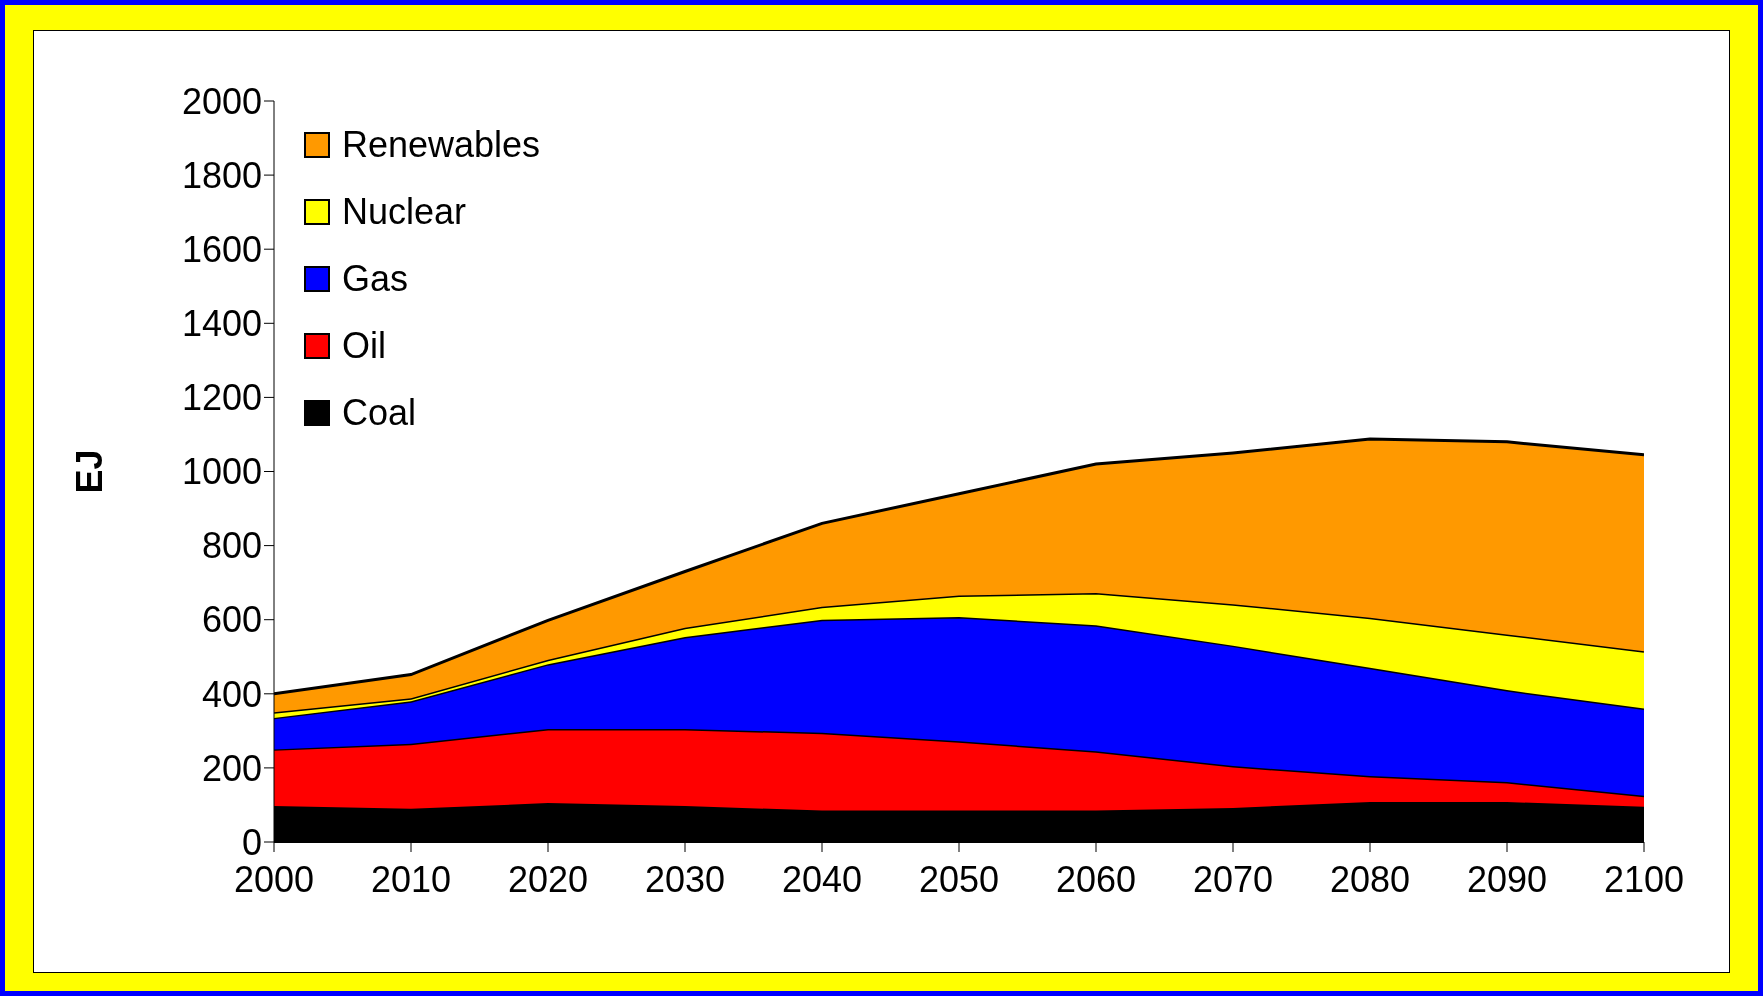  I want to click on x-tick-label: 2080, so click(1370, 879).